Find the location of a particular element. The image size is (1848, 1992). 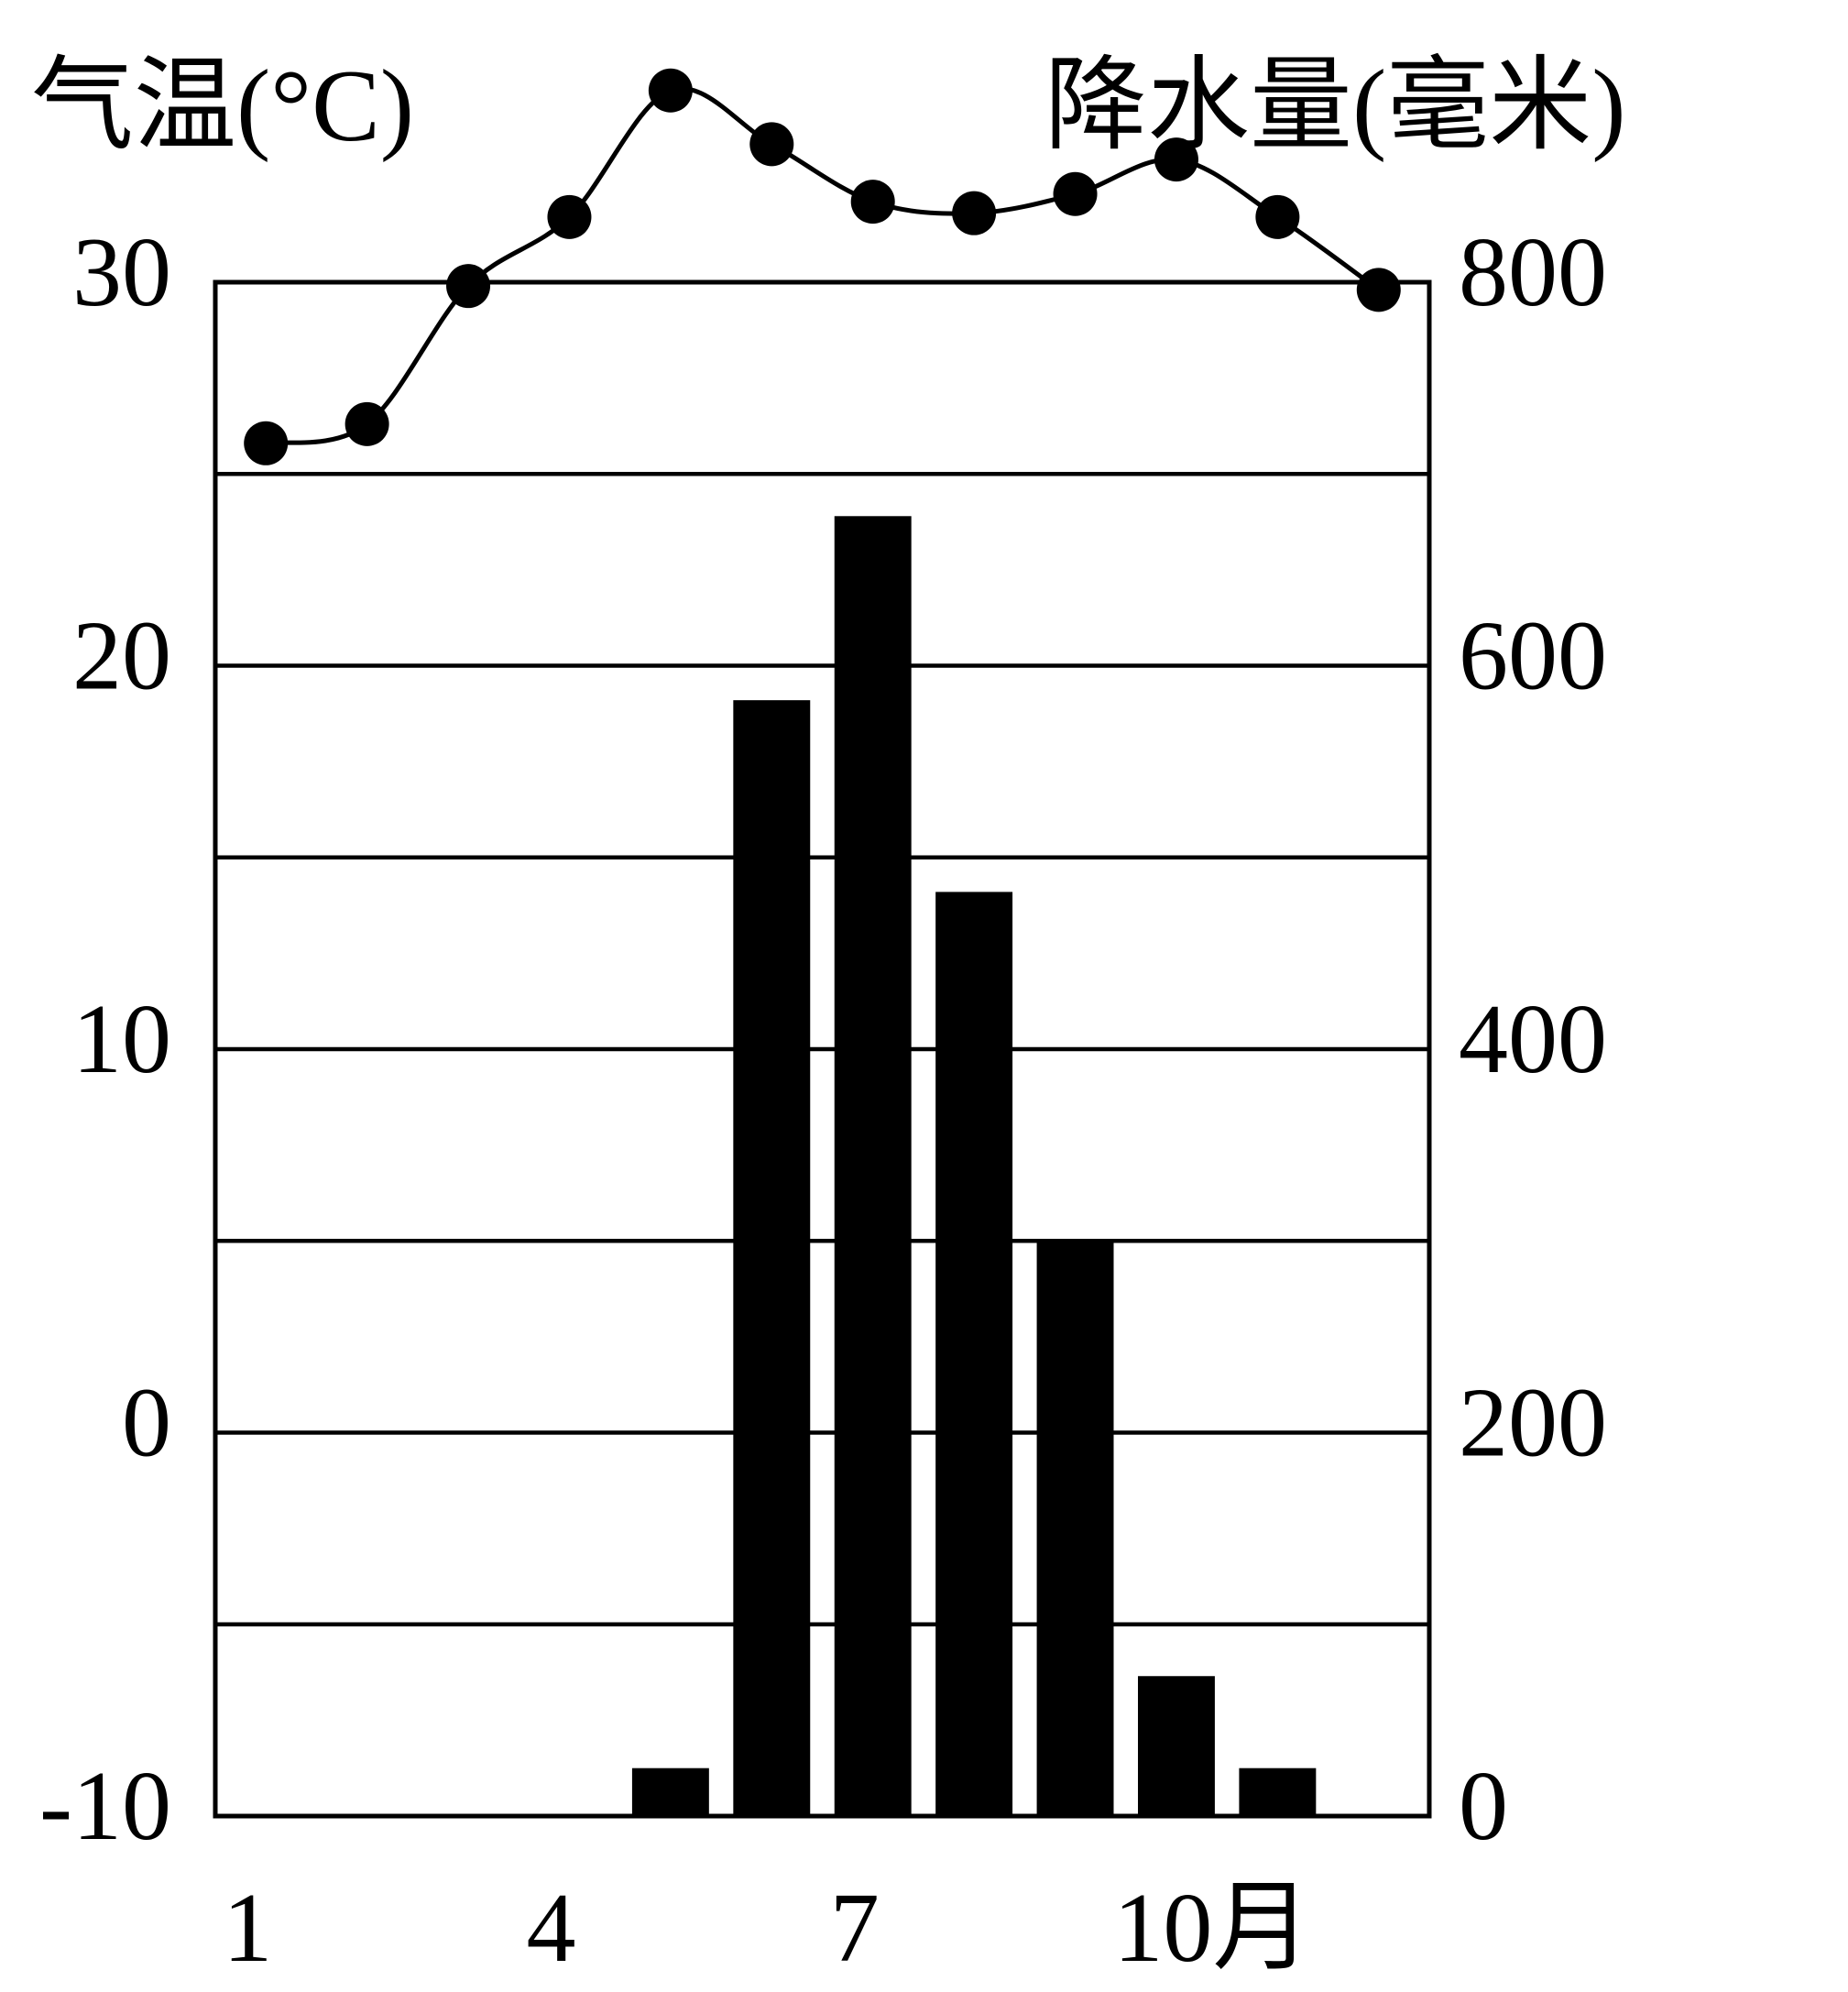

temperature-line is located at coordinates (822, 266).